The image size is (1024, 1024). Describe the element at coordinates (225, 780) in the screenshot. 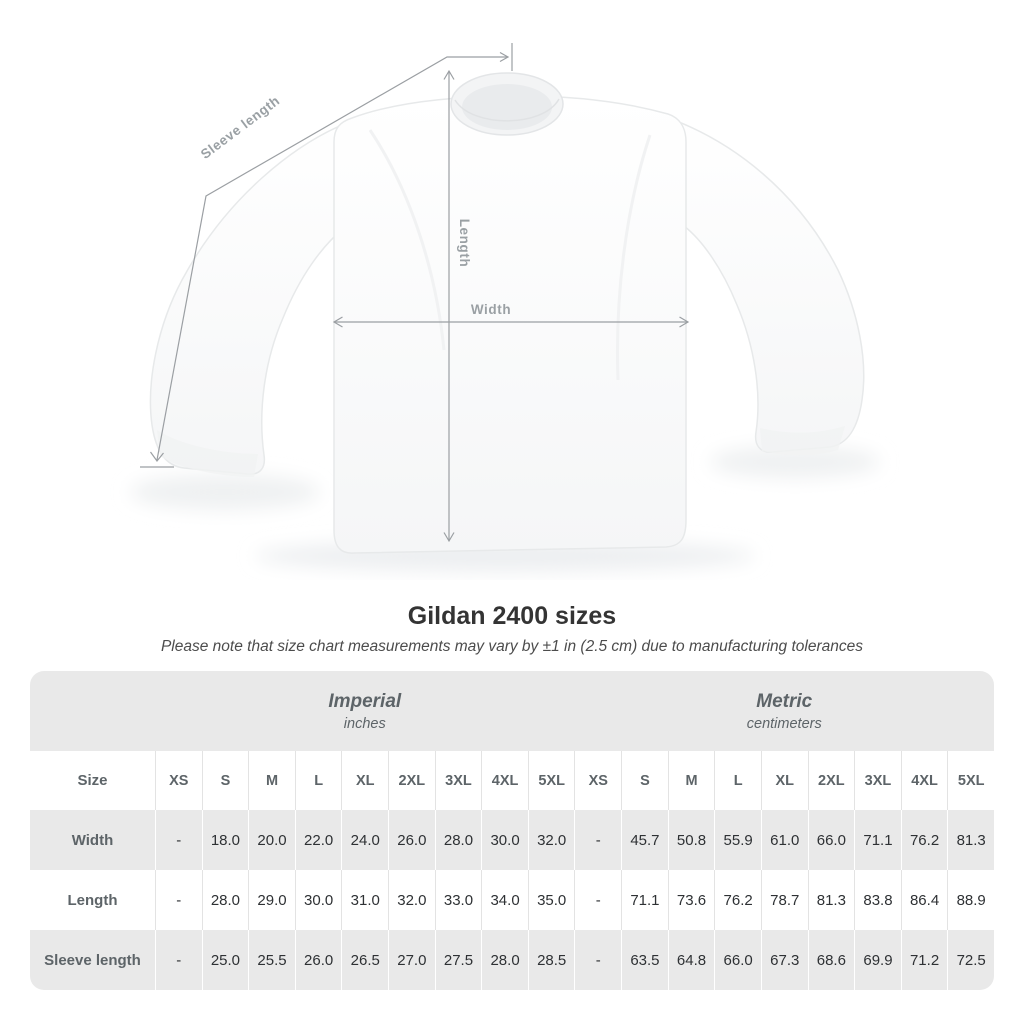

I see `size-col-header-imperial: S` at that location.